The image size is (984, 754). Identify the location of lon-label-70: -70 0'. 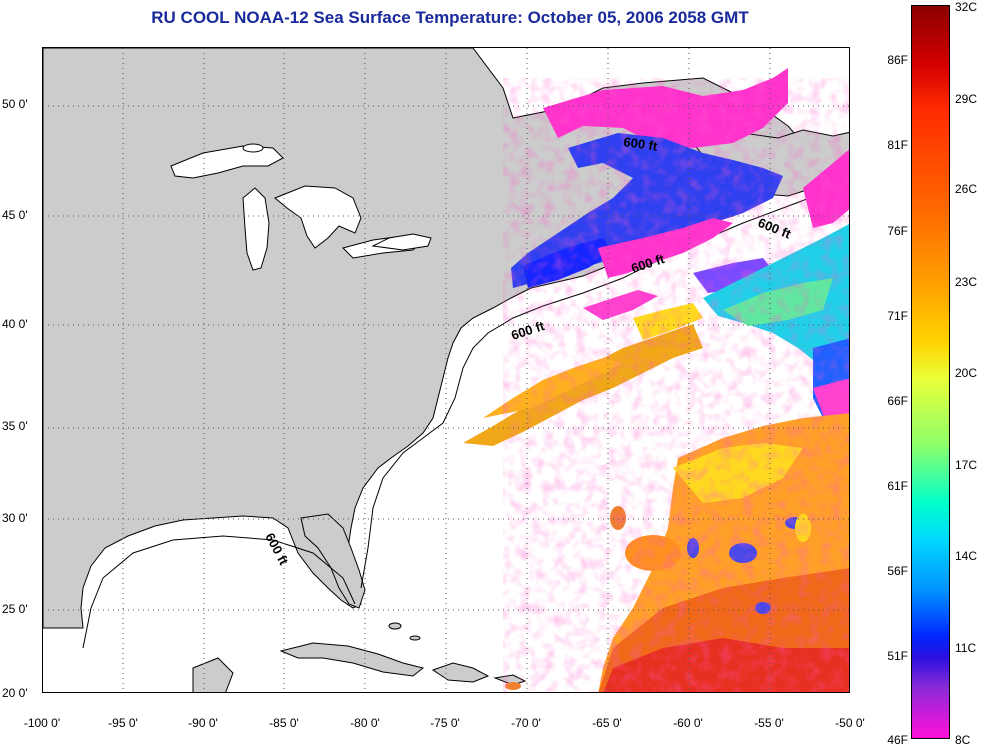
(526, 723).